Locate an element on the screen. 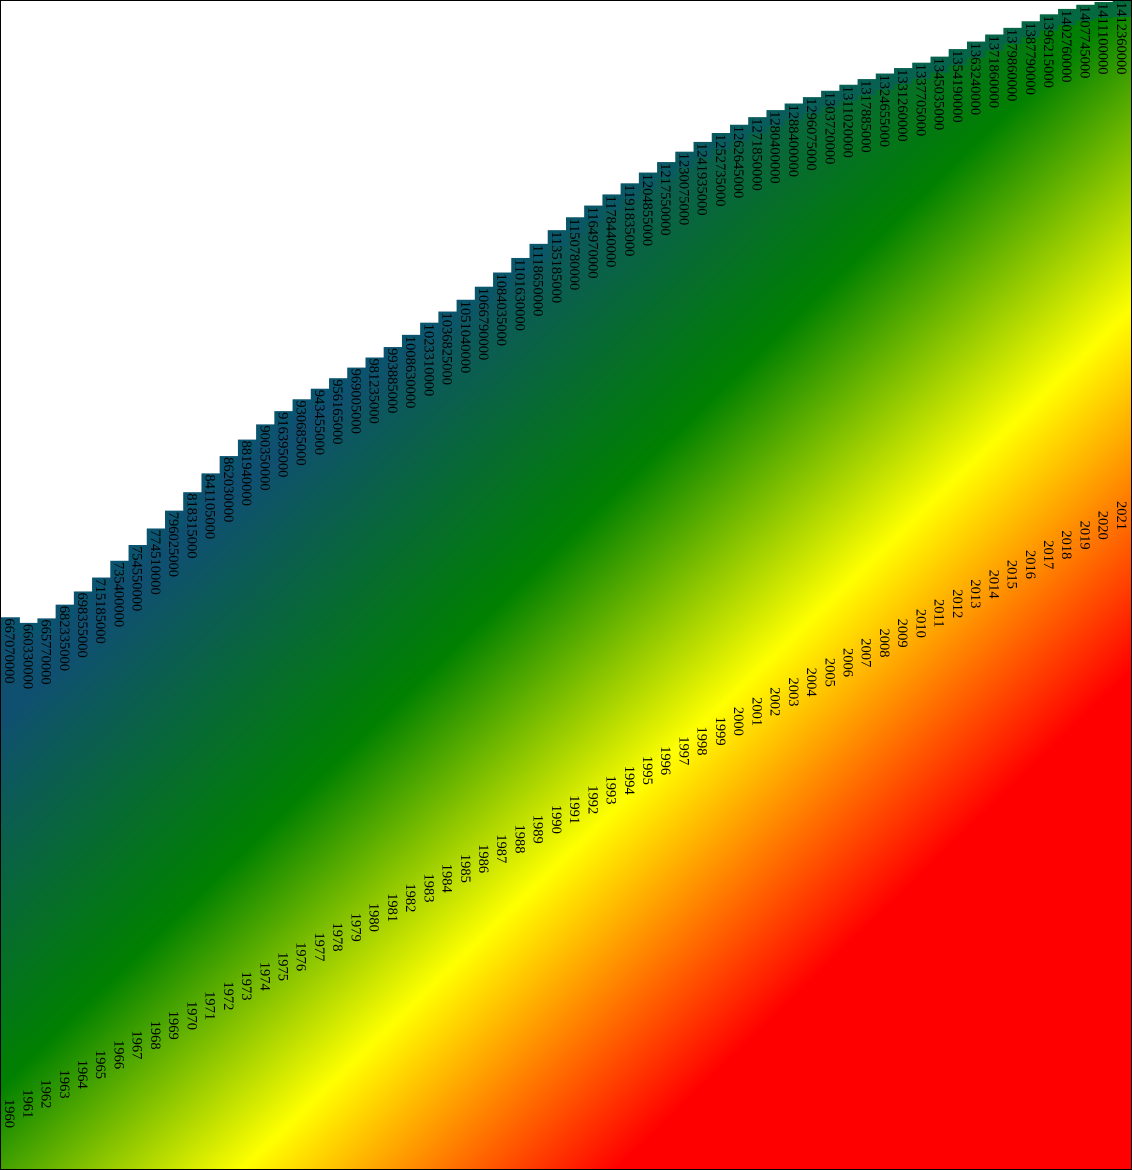  value-label-1989: 1118650000 is located at coordinates (538, 280).